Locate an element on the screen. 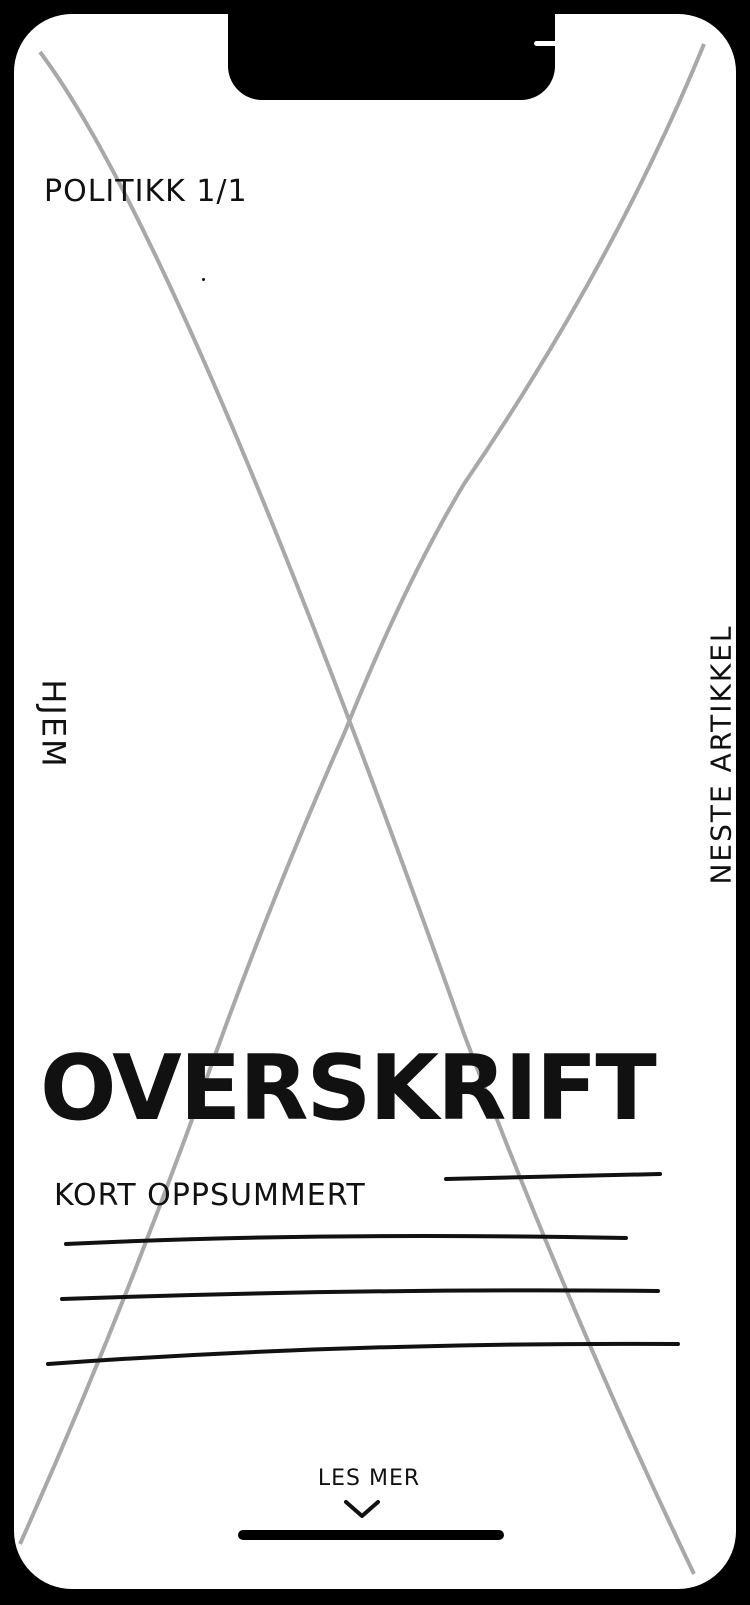 The height and width of the screenshot is (1605, 750). device-notch is located at coordinates (433, 57).